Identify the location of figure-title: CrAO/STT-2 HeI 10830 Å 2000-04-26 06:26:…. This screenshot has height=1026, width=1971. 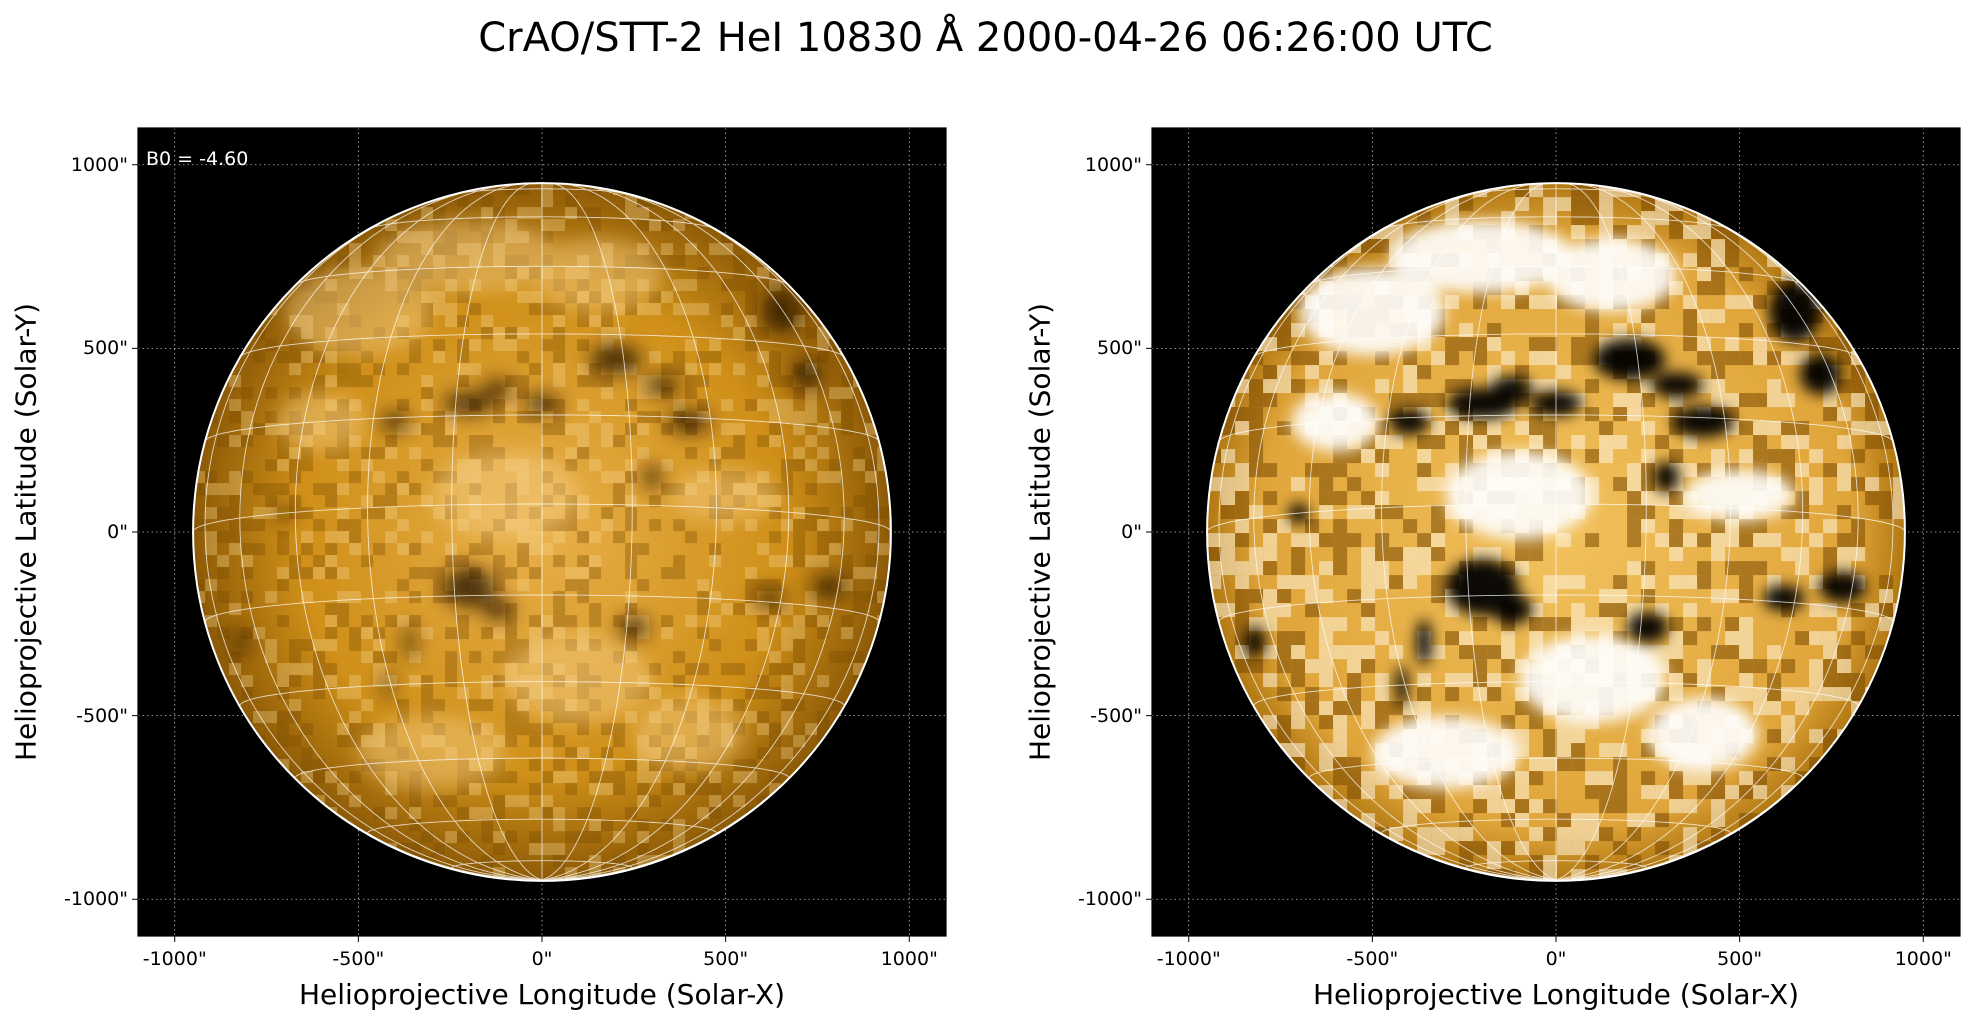
(985, 38).